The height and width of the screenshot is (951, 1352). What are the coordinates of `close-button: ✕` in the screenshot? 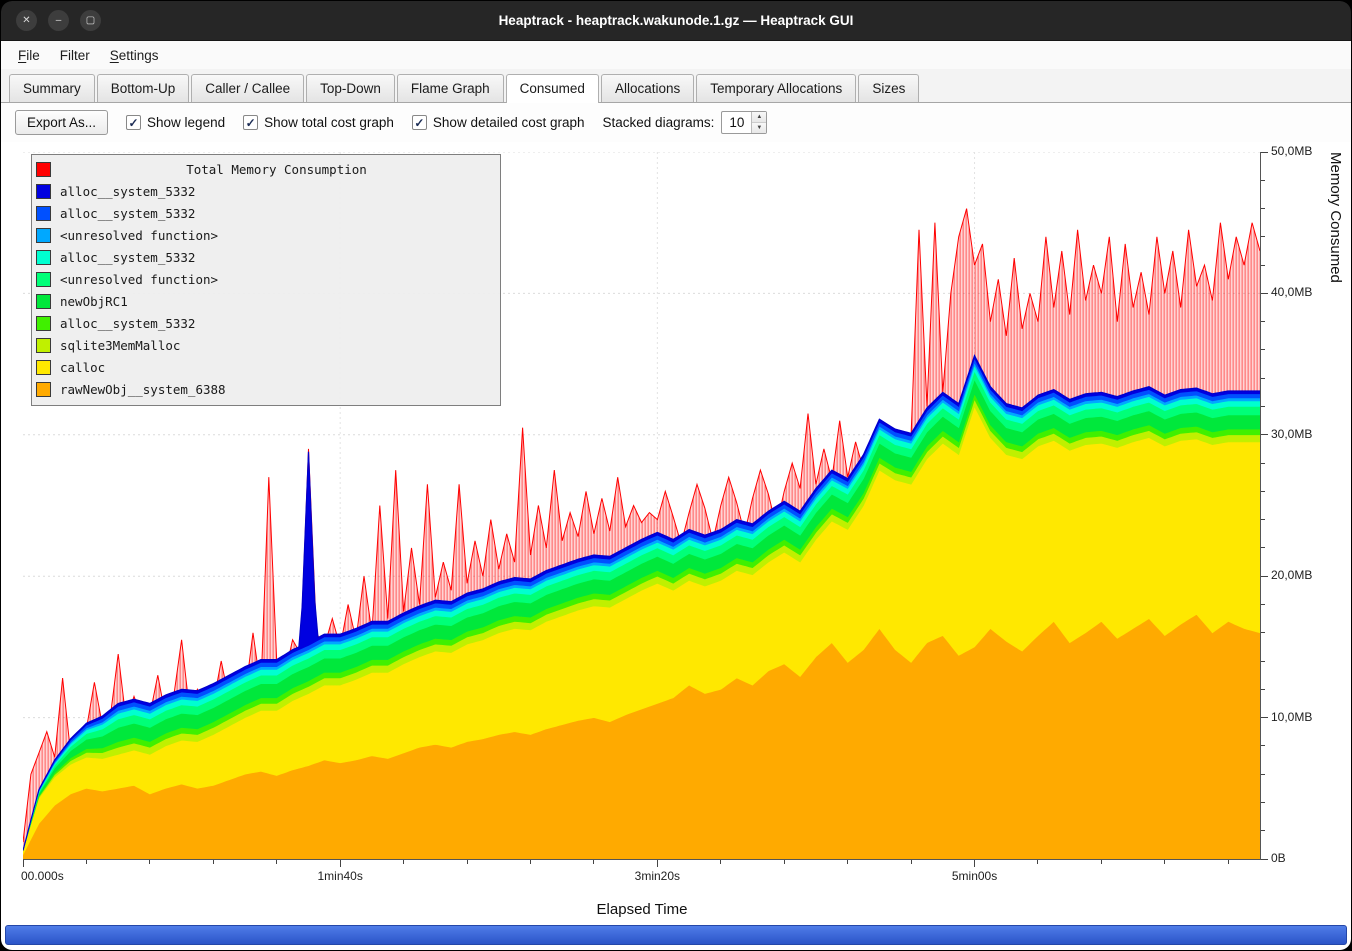 It's located at (26, 20).